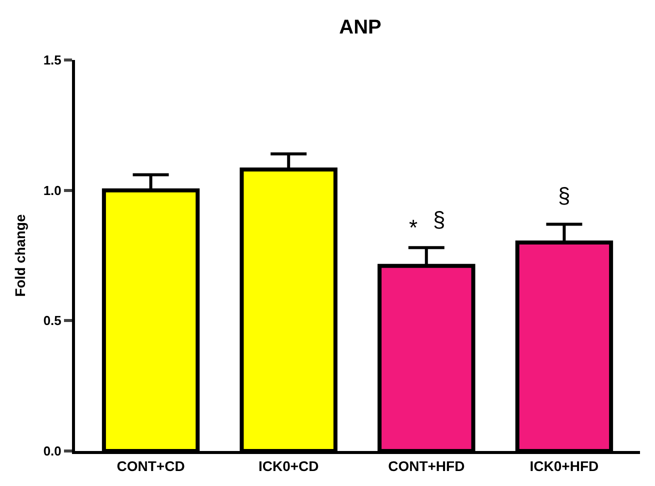 The height and width of the screenshot is (486, 655). Describe the element at coordinates (52, 190) in the screenshot. I see `y-tick-label: 1.0` at that location.